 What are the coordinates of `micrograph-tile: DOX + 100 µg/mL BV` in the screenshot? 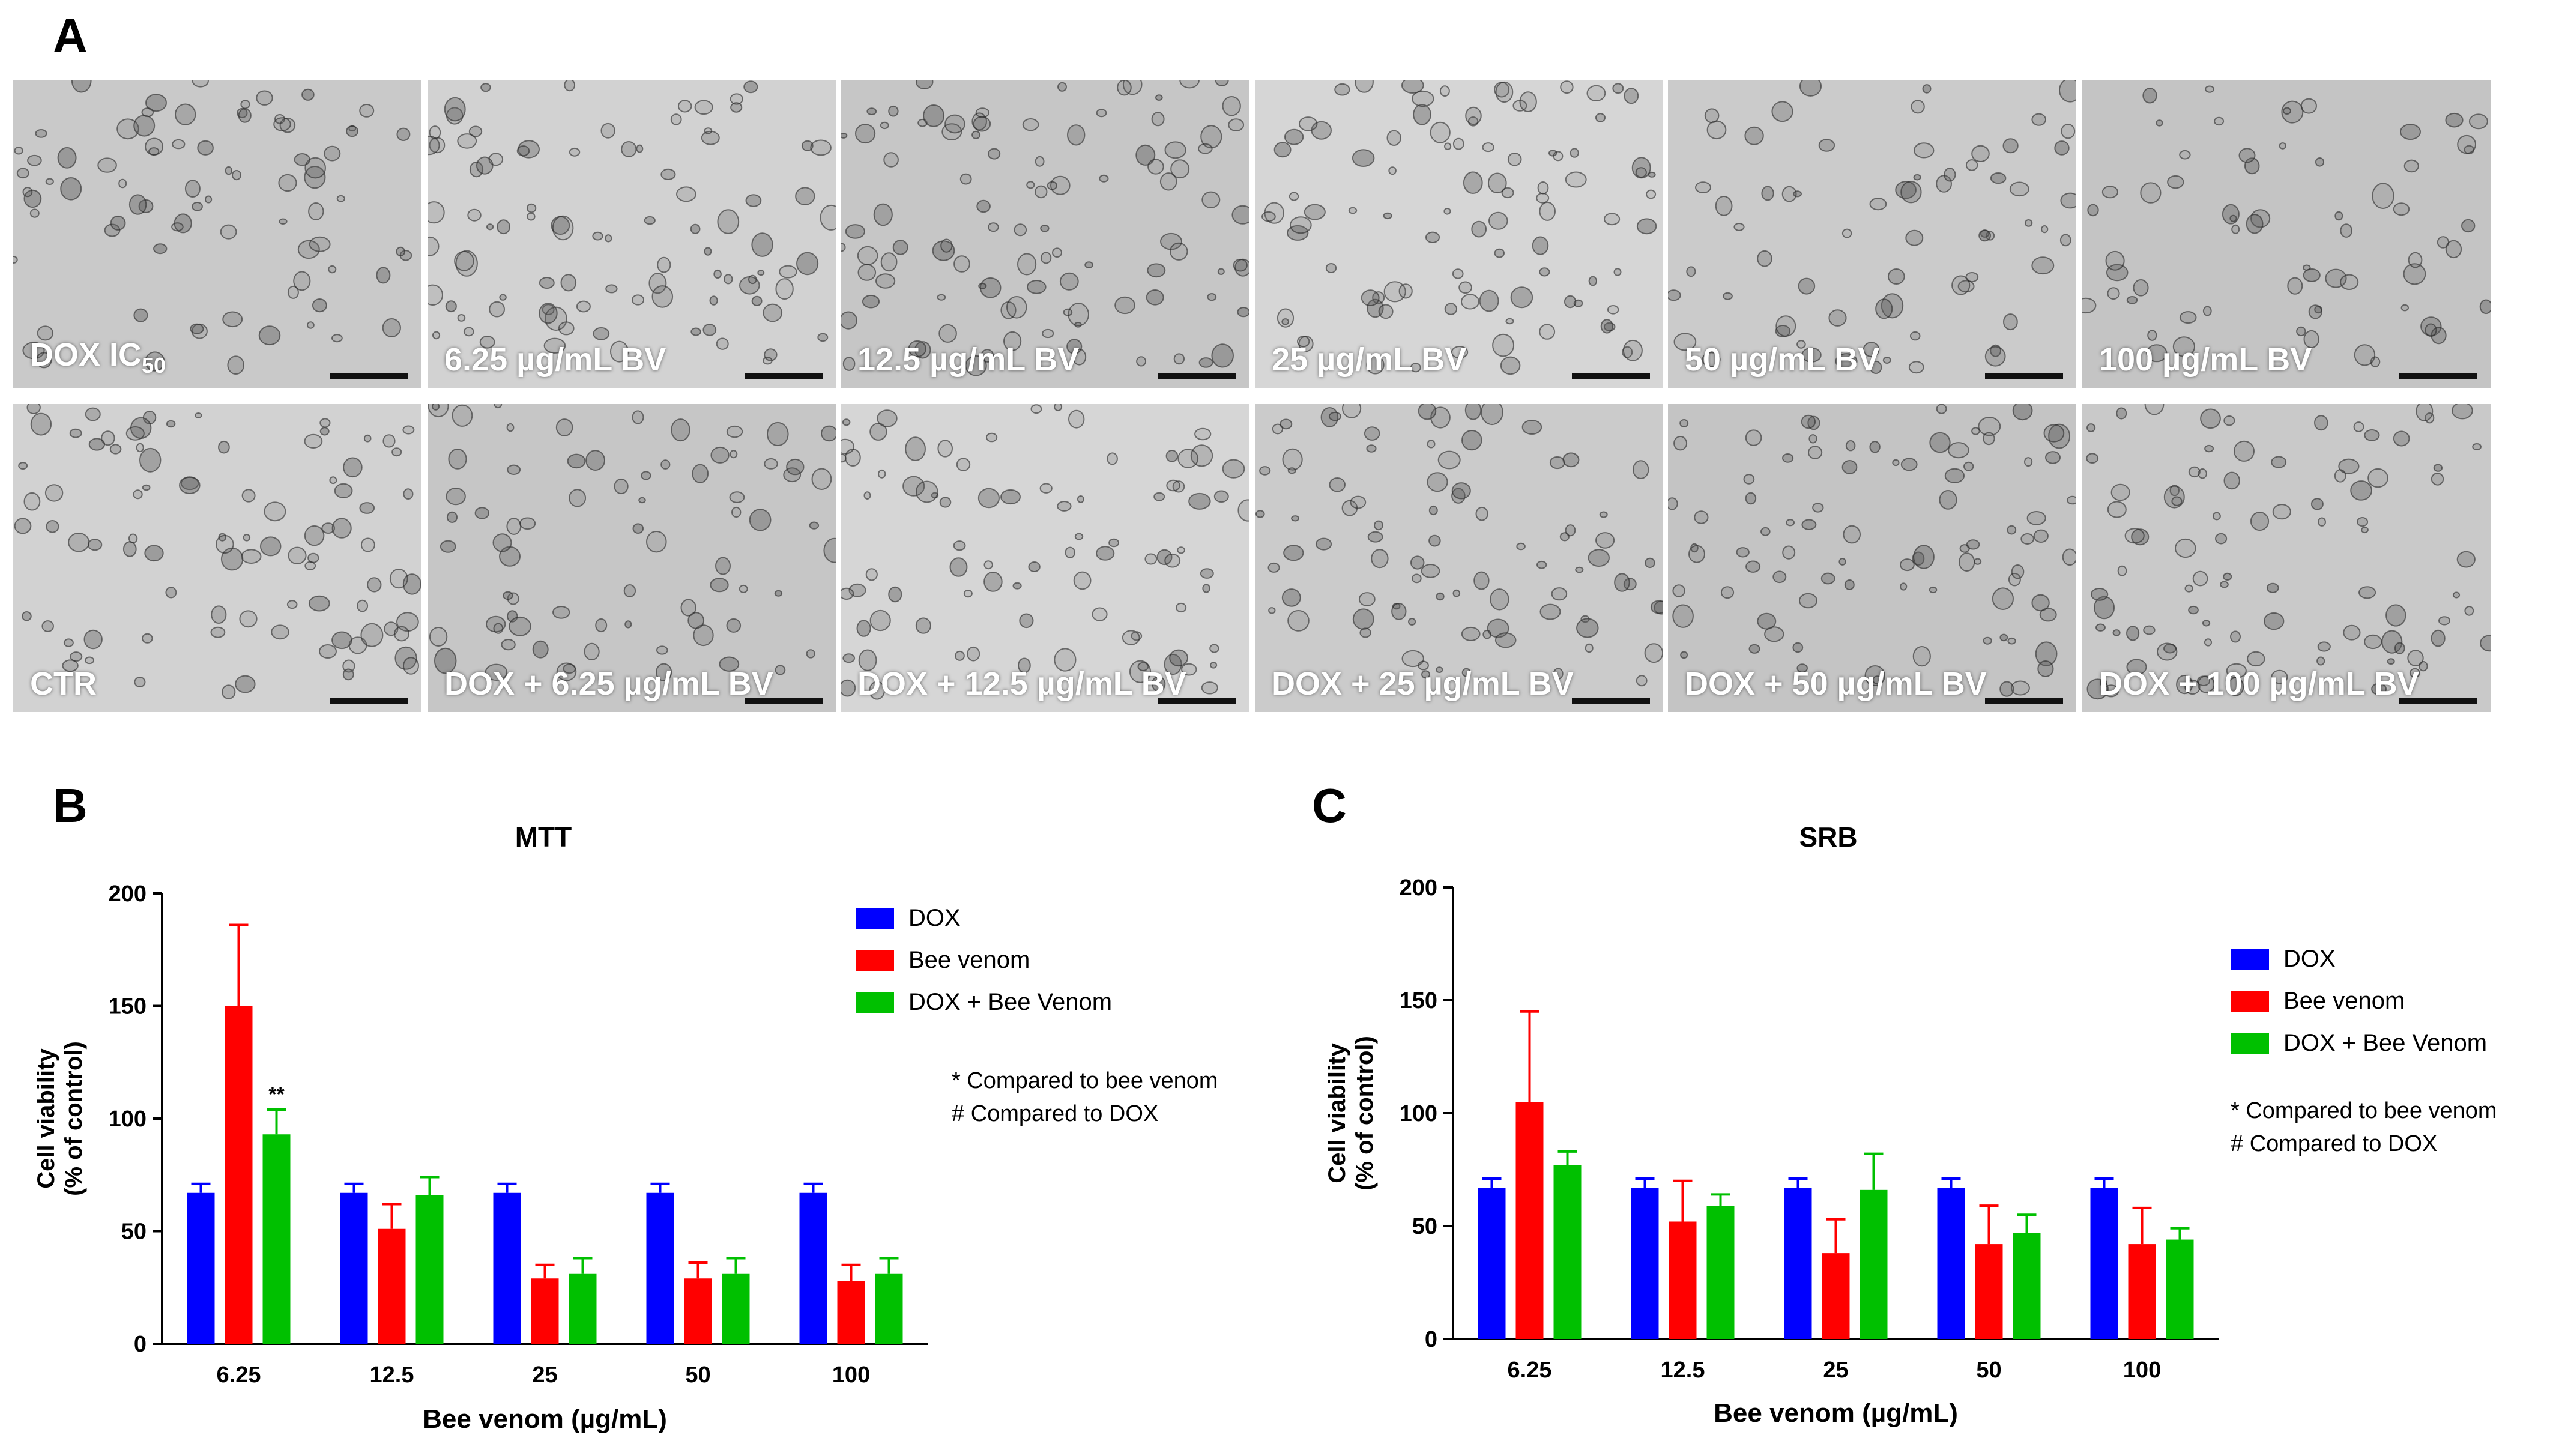 It's located at (2286, 558).